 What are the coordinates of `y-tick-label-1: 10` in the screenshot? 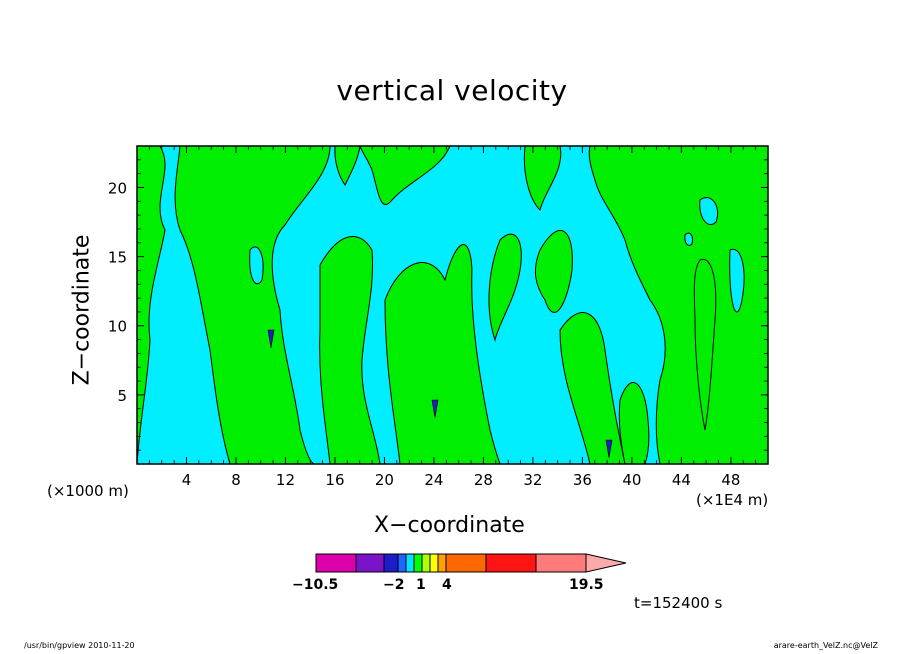 It's located at (117, 327).